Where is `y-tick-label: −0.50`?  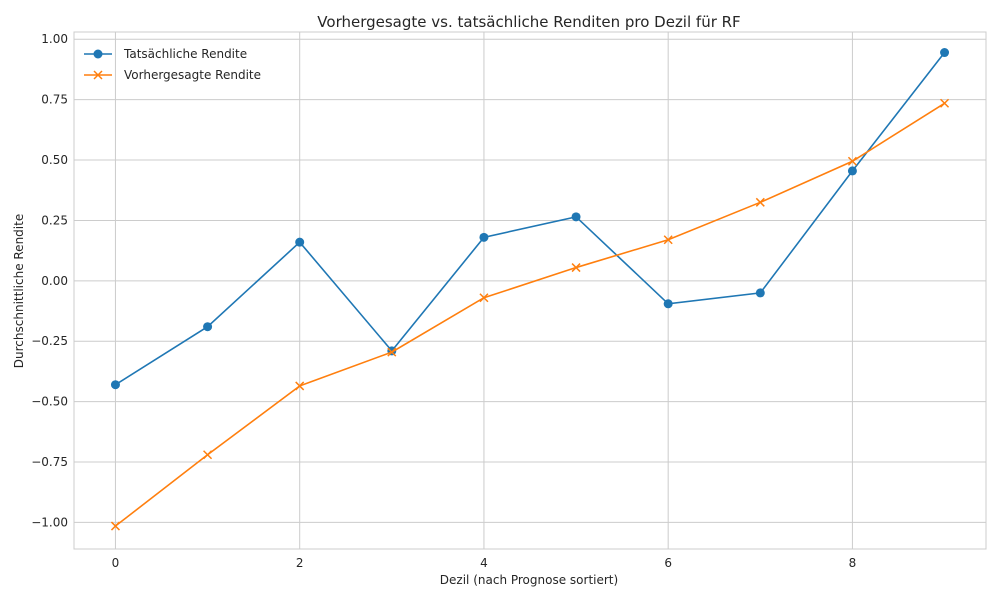 y-tick-label: −0.50 is located at coordinates (49, 402).